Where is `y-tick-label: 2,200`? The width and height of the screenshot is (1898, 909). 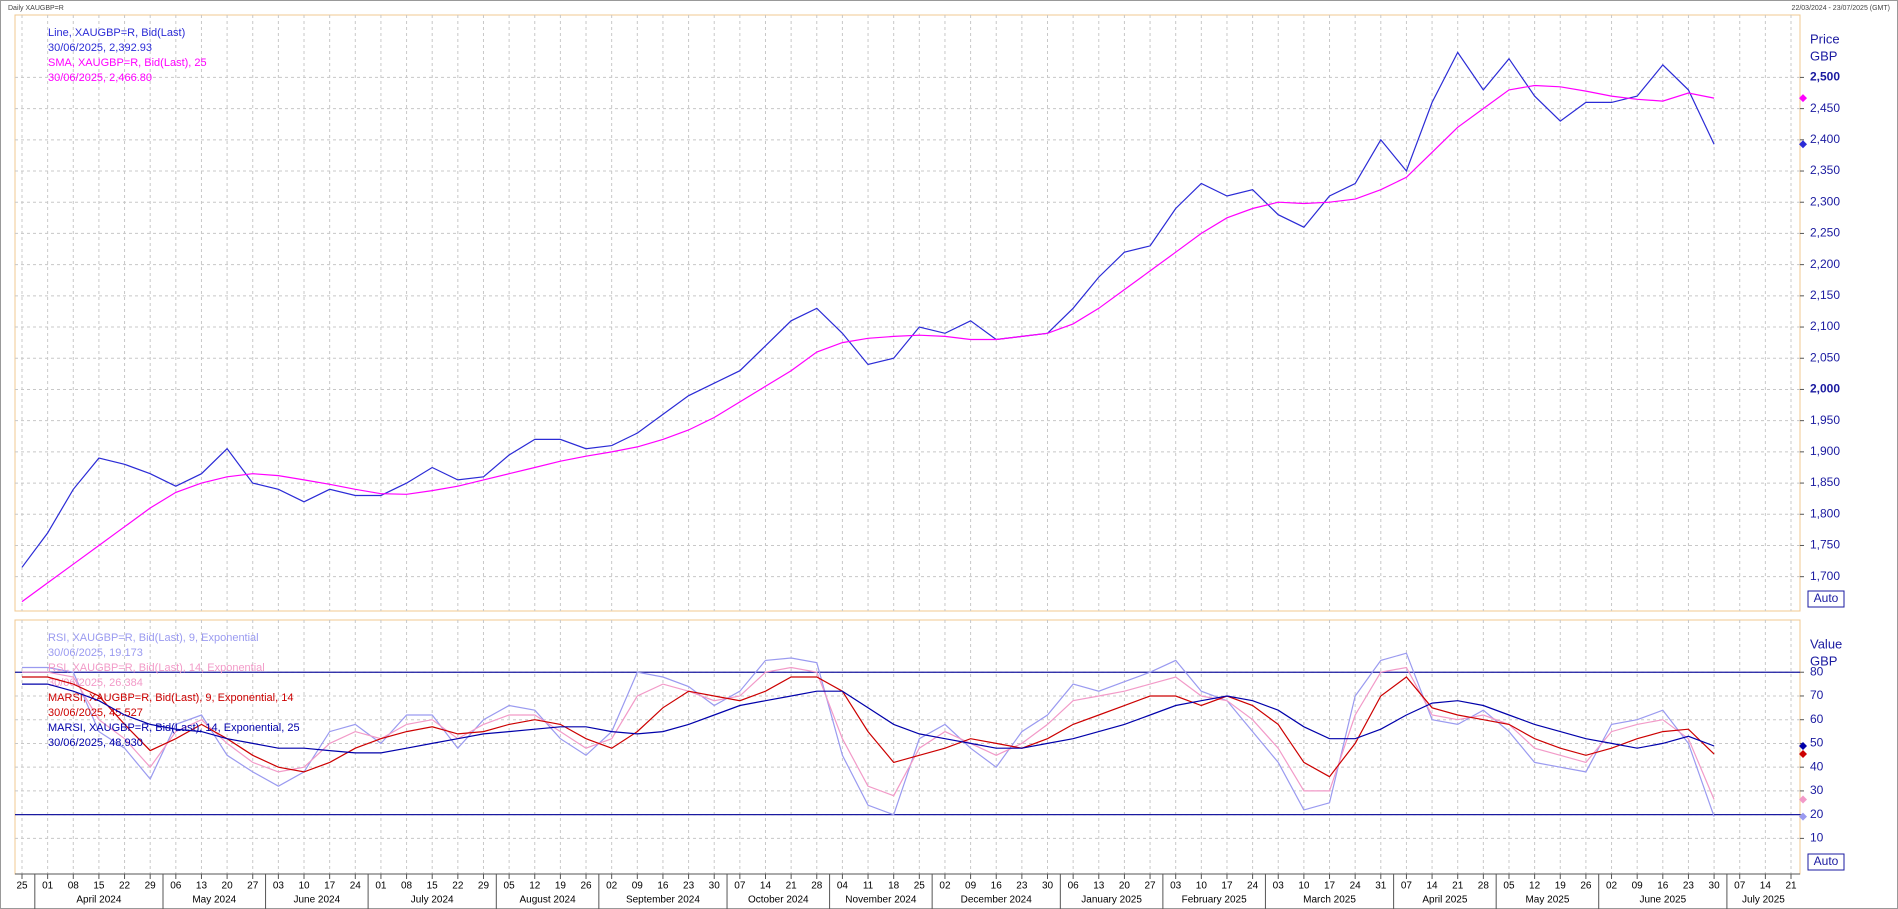
y-tick-label: 2,200 is located at coordinates (1825, 264).